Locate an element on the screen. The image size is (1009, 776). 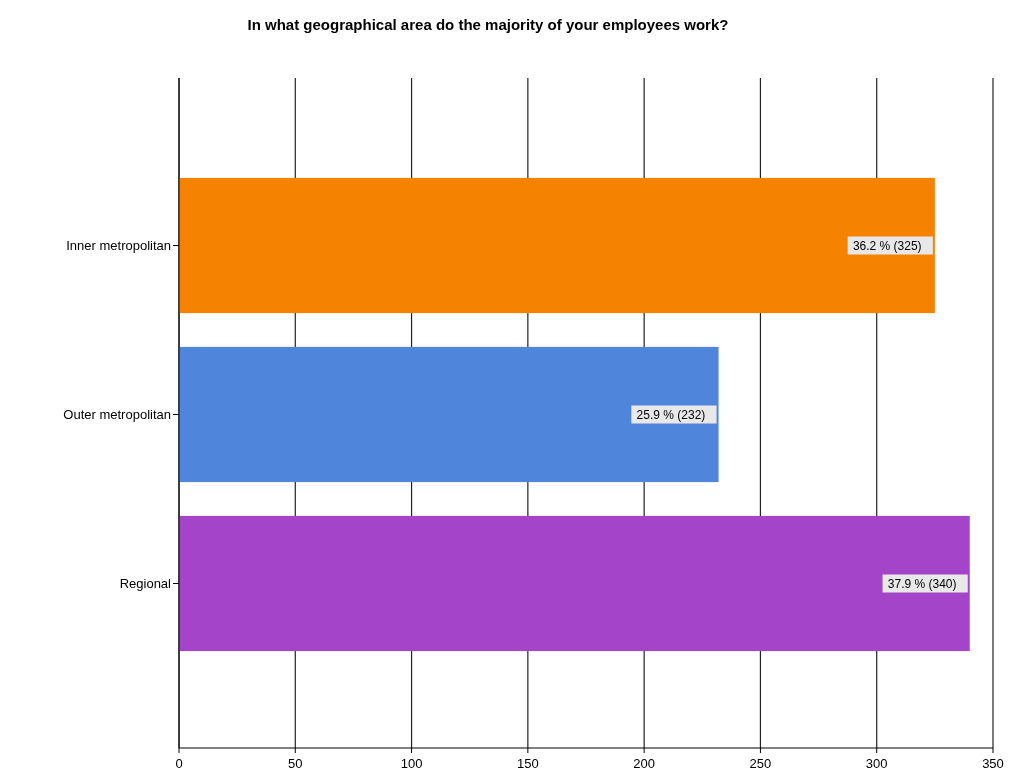
x-tick-label: 200 is located at coordinates (644, 763).